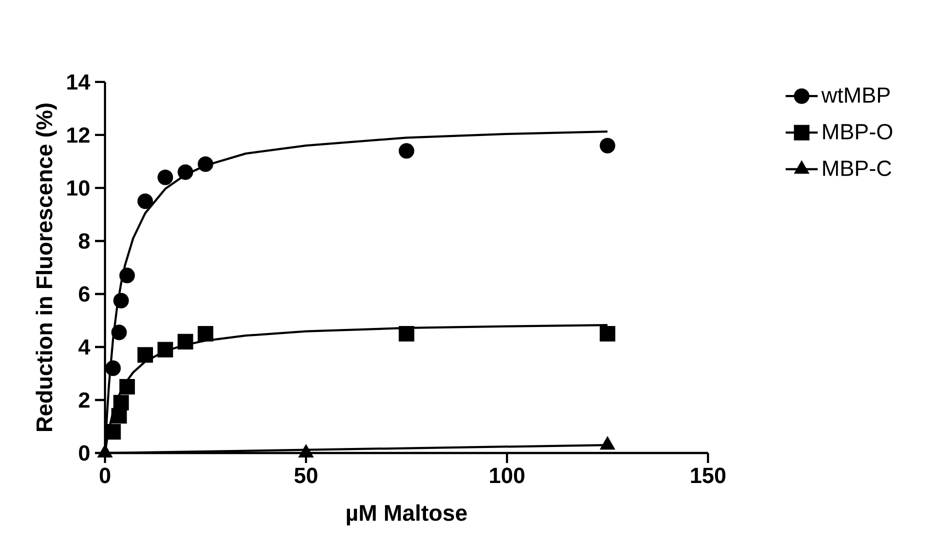  Describe the element at coordinates (78, 188) in the screenshot. I see `y-tick-label: 10` at that location.